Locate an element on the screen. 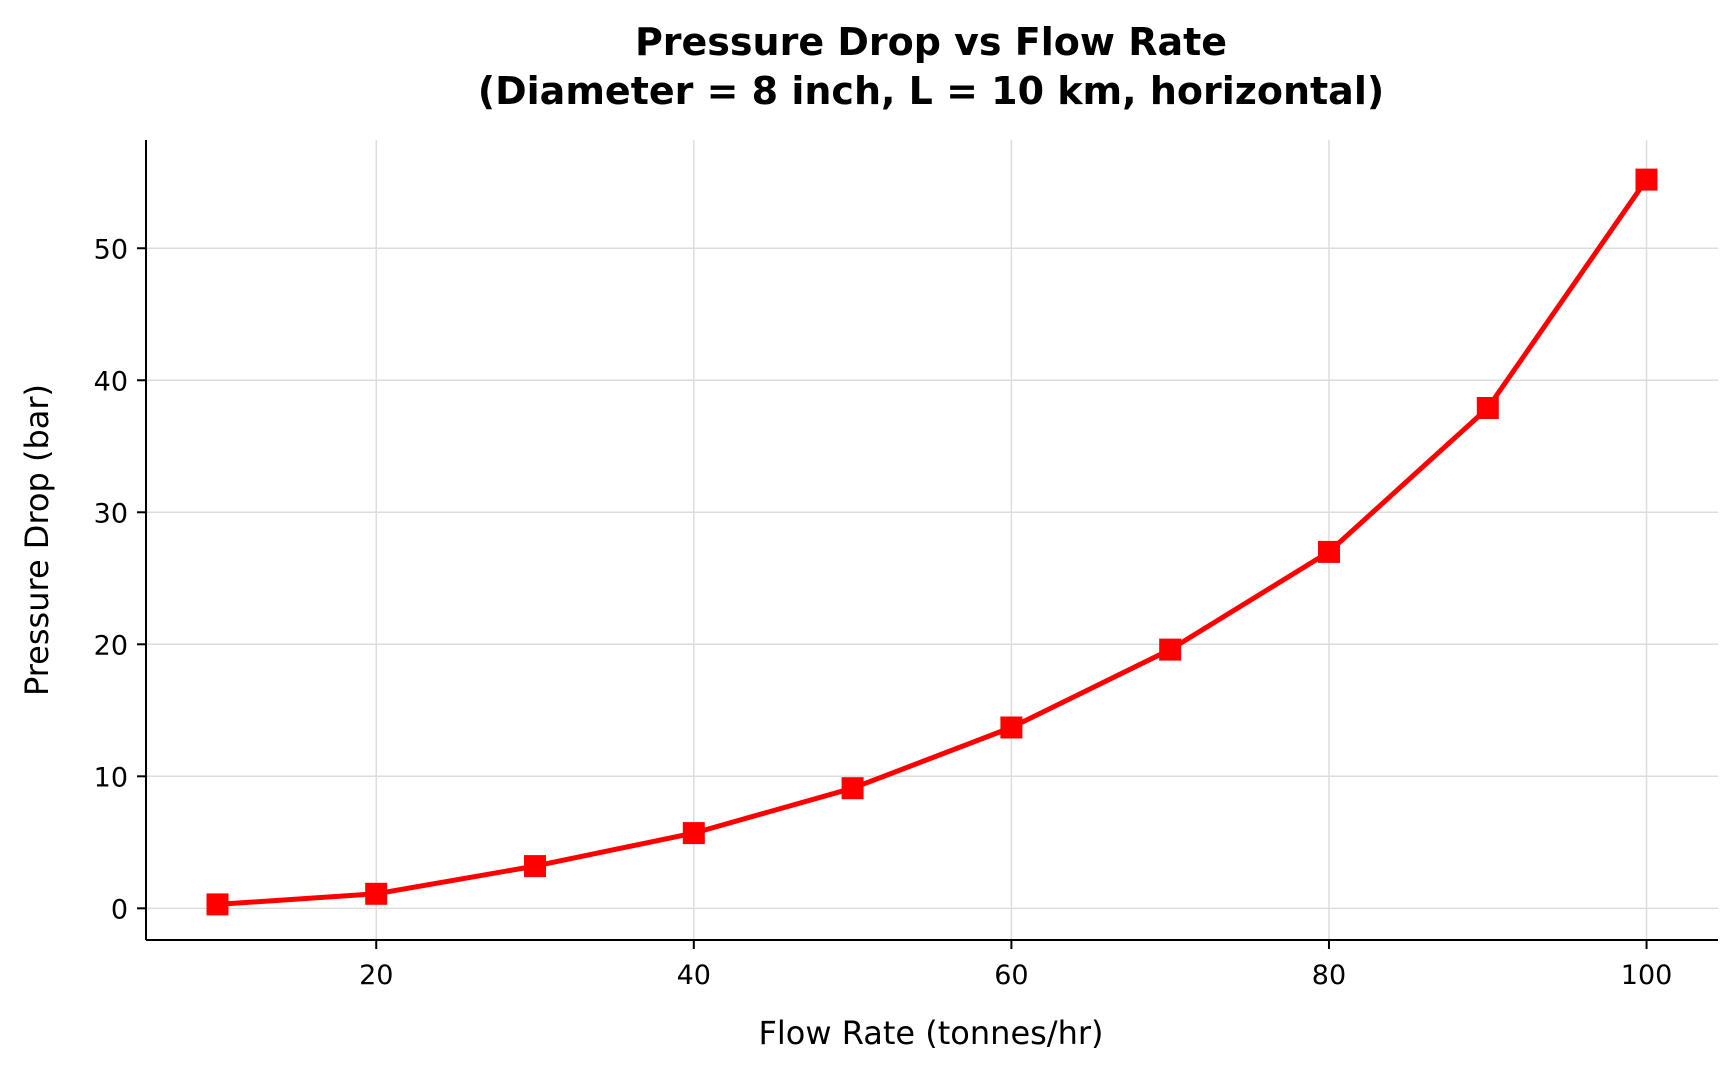  chart-title: Pressure Drop vs Flow Rate is located at coordinates (931, 42).